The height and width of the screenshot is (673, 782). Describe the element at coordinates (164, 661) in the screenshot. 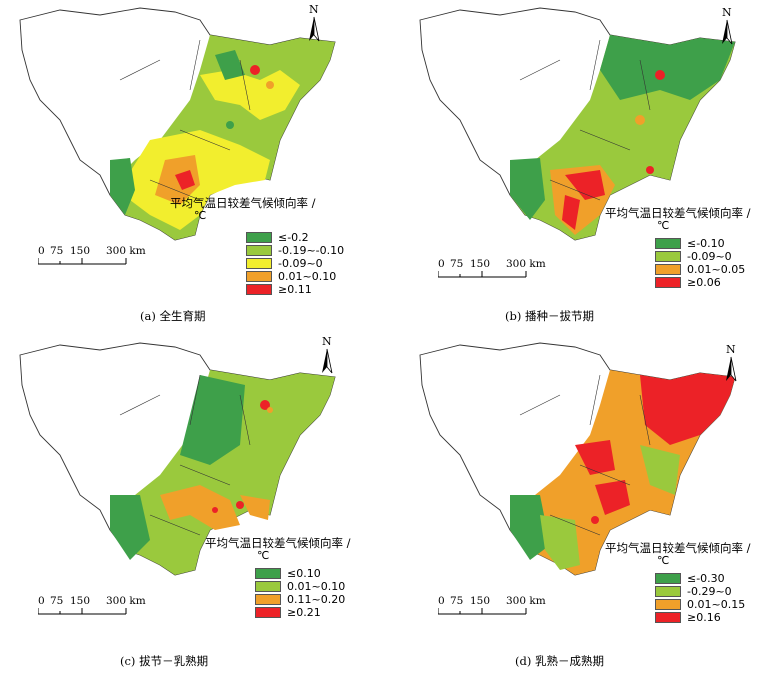

I see `caption-c: (c) 拔节－乳熟期` at that location.